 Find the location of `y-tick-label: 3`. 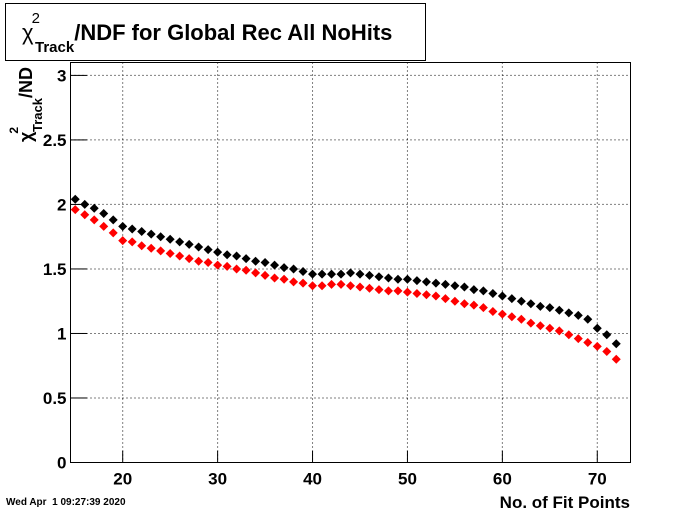

y-tick-label: 3 is located at coordinates (61, 75).